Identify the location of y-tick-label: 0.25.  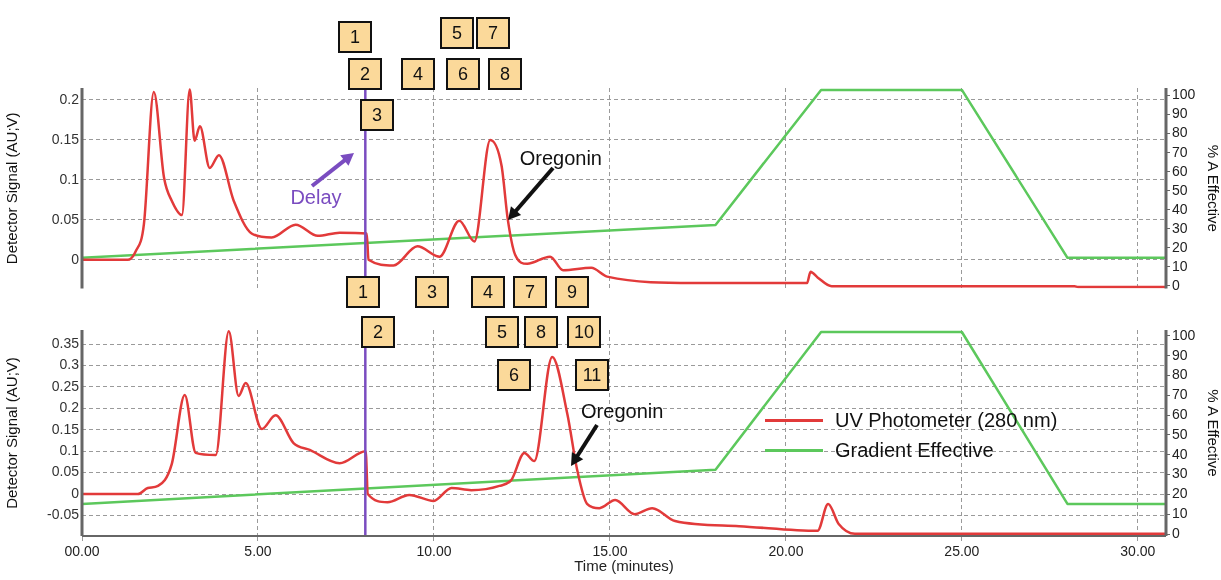
(65, 385).